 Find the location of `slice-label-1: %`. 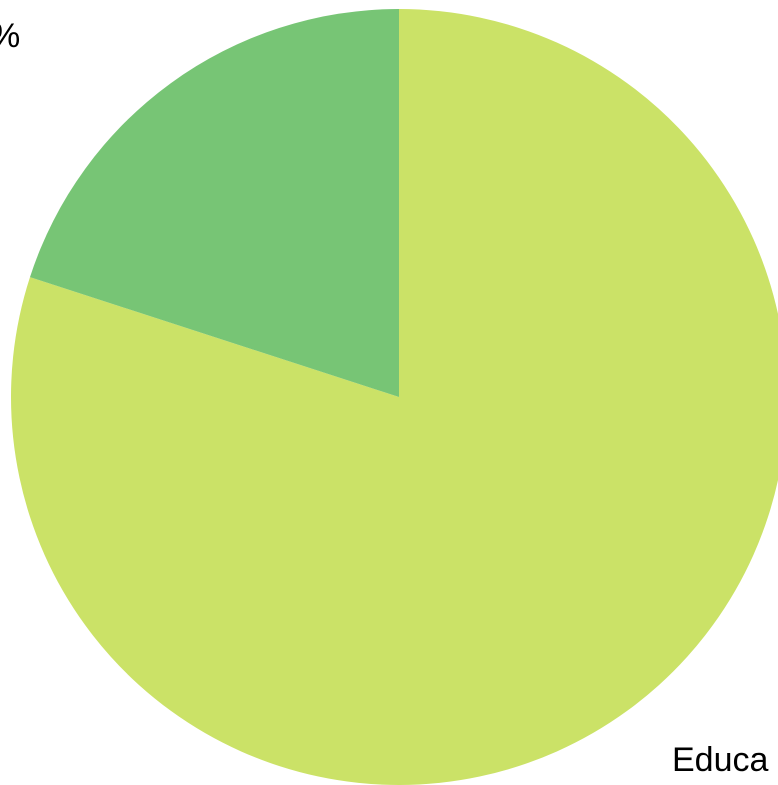

slice-label-1: % is located at coordinates (10, 36).